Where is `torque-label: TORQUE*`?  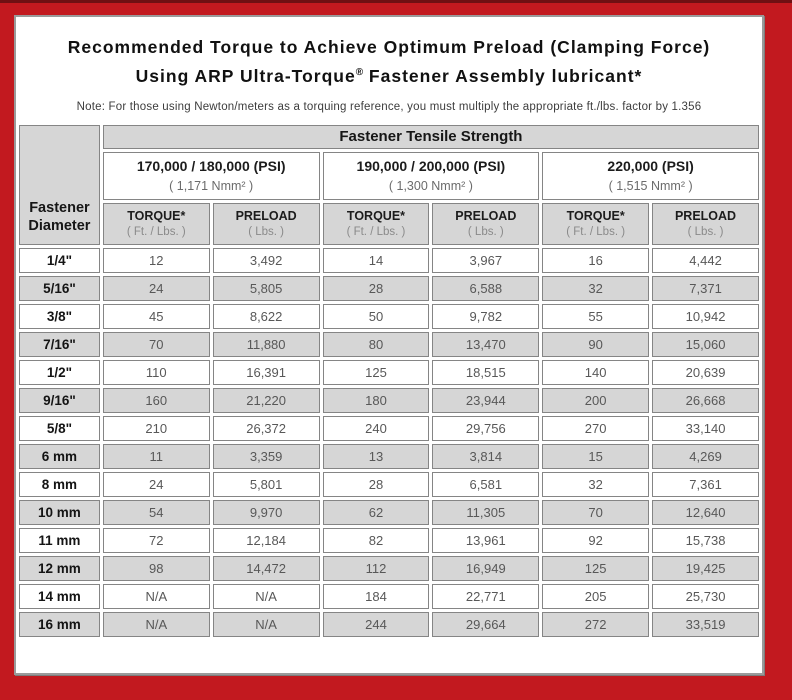 torque-label: TORQUE* is located at coordinates (156, 216).